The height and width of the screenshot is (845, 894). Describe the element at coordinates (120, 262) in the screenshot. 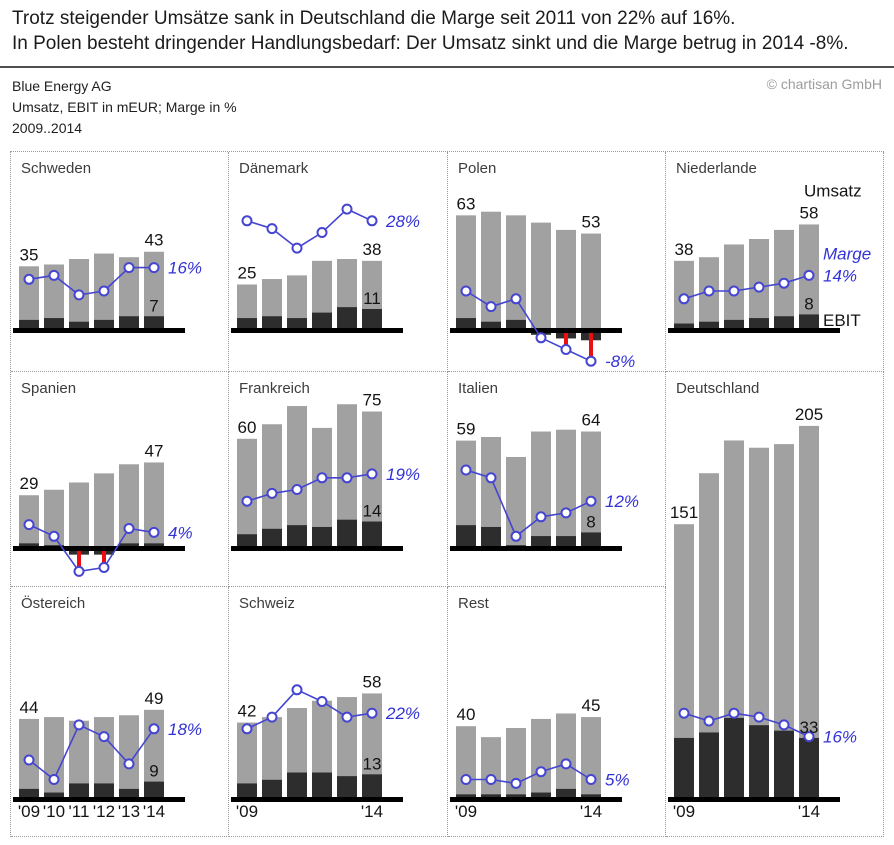

I see `panel-schweden: Schweden 35 43 7 16%` at that location.